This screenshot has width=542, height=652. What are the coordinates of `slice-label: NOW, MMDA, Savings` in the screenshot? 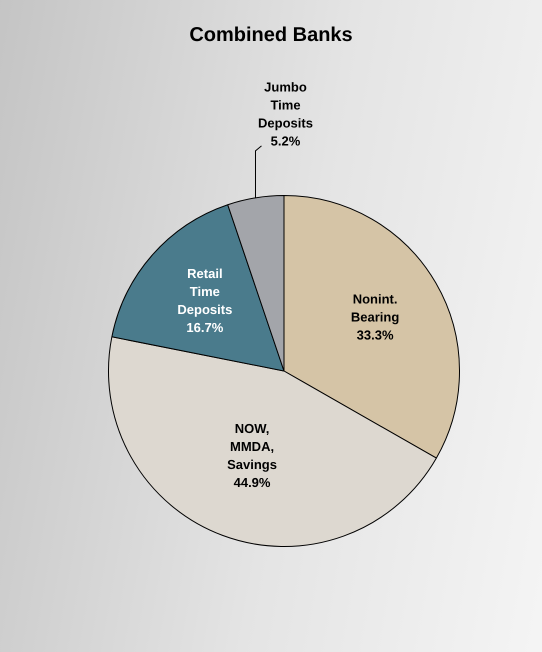 It's located at (252, 446).